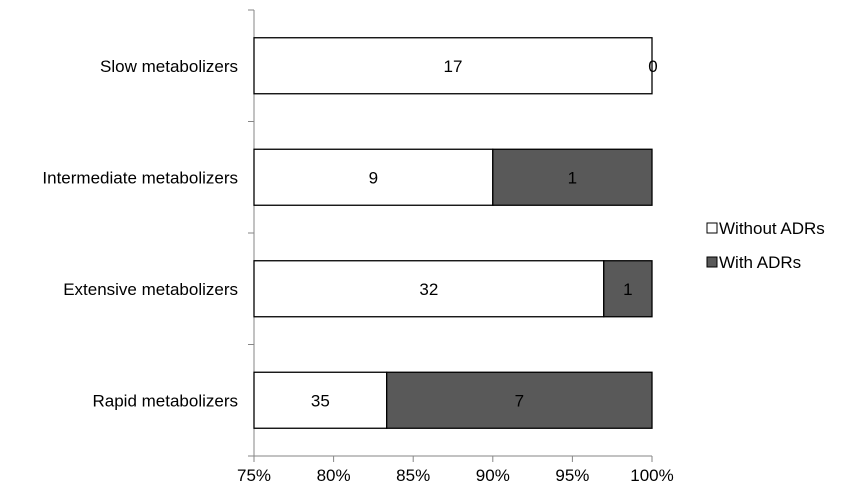 This screenshot has height=488, width=845. I want to click on x-tick-label: 85%, so click(413, 475).